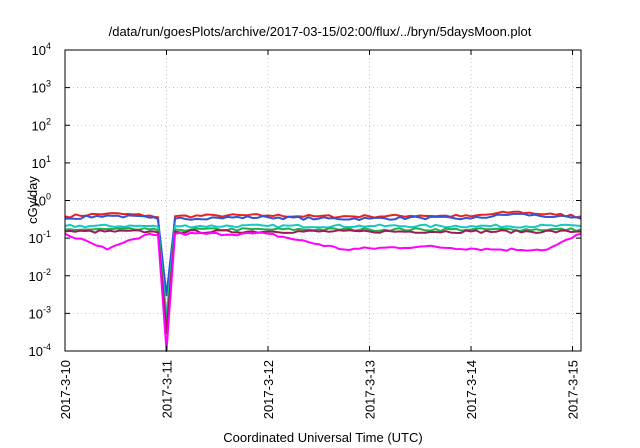 The width and height of the screenshot is (640, 448). I want to click on x-tick-label: 2017-3-11, so click(167, 389).